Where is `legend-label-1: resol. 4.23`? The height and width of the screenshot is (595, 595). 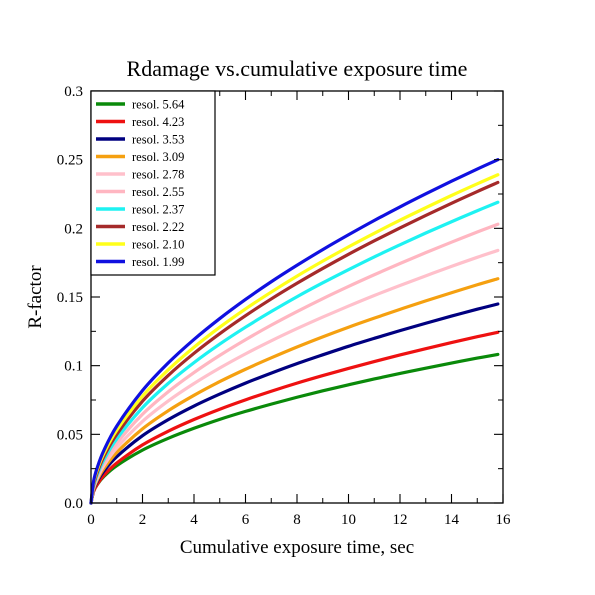 legend-label-1: resol. 4.23 is located at coordinates (158, 122).